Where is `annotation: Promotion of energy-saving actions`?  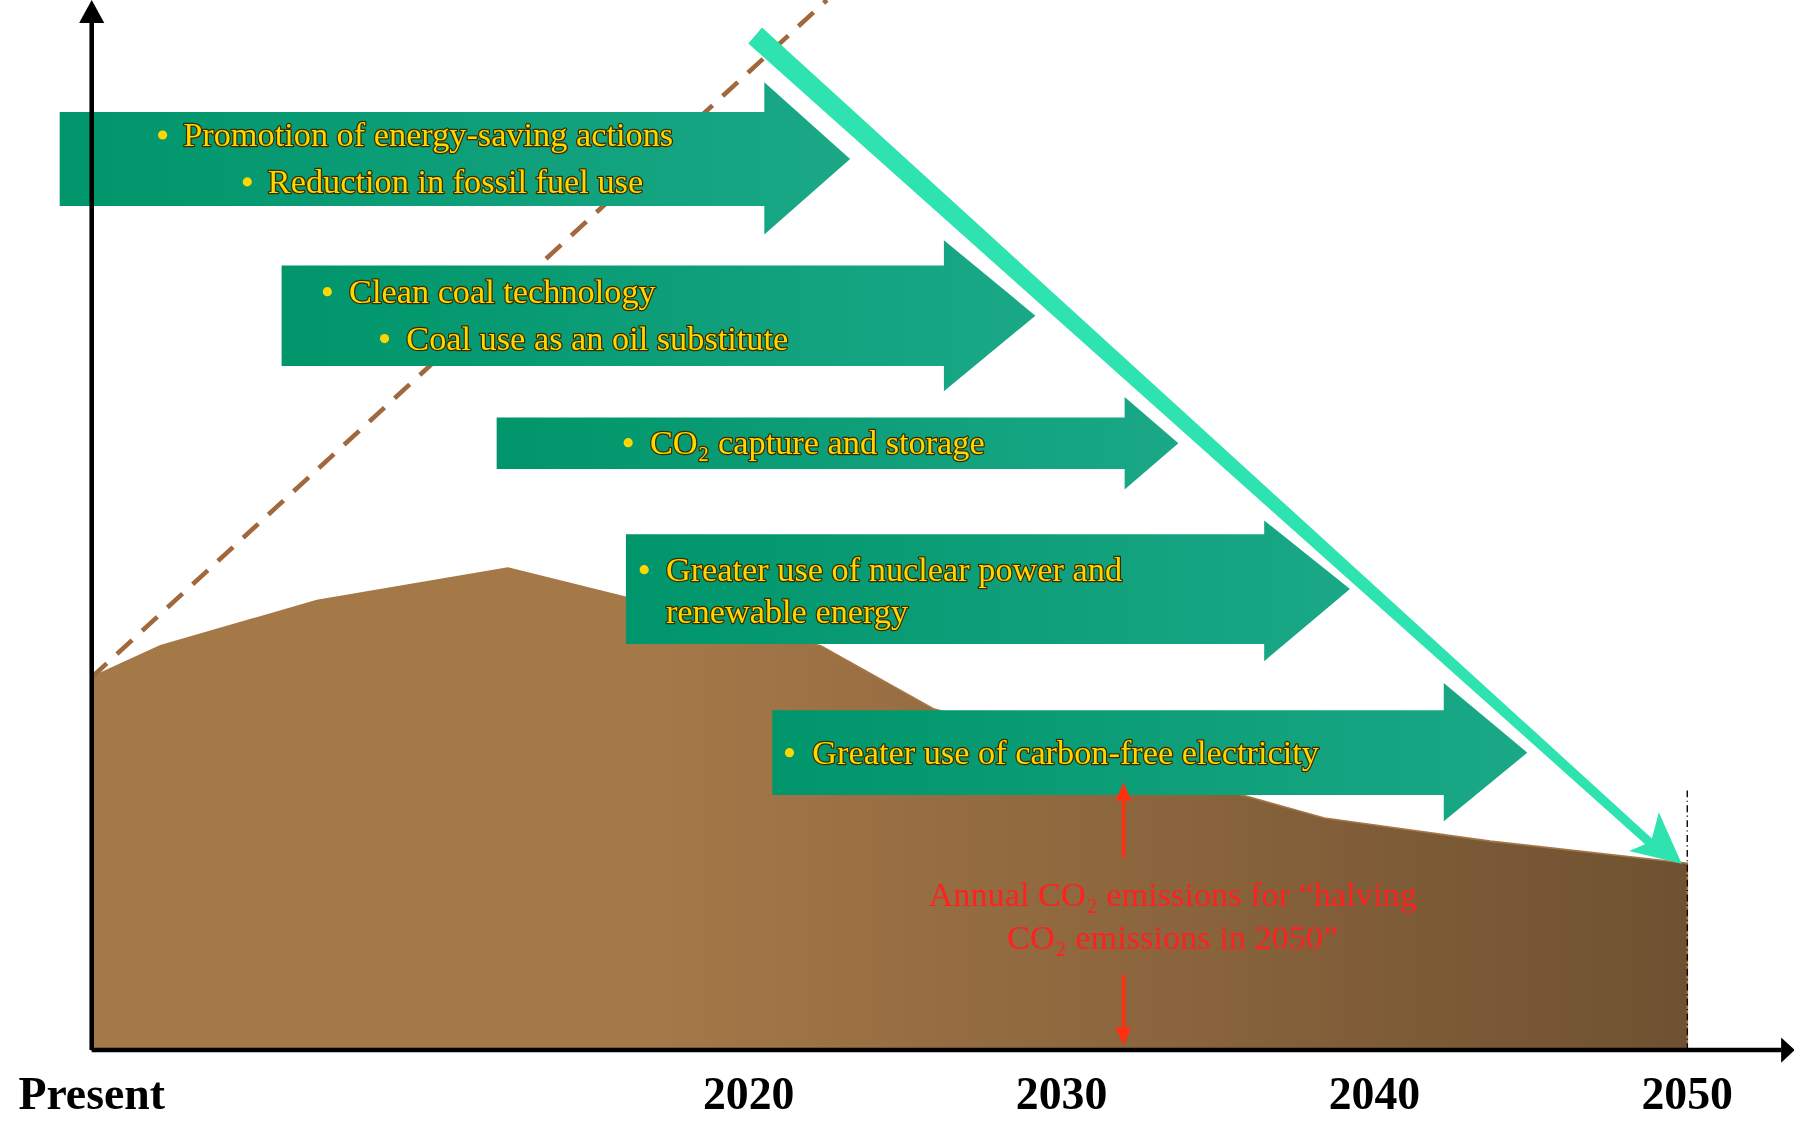 annotation: Promotion of energy-saving actions is located at coordinates (428, 134).